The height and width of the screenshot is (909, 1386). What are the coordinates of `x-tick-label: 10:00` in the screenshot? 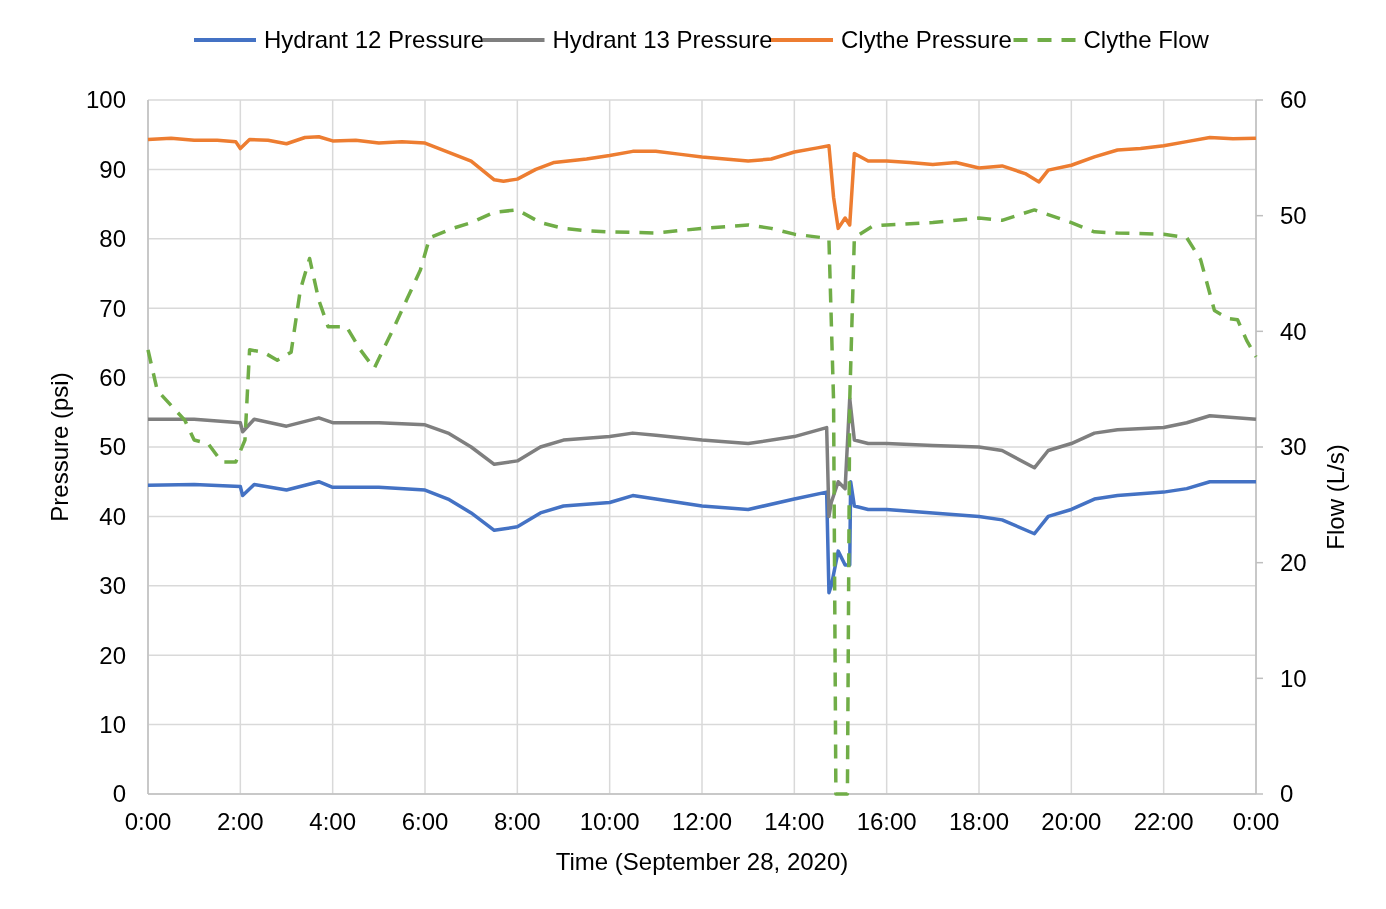 It's located at (609, 821).